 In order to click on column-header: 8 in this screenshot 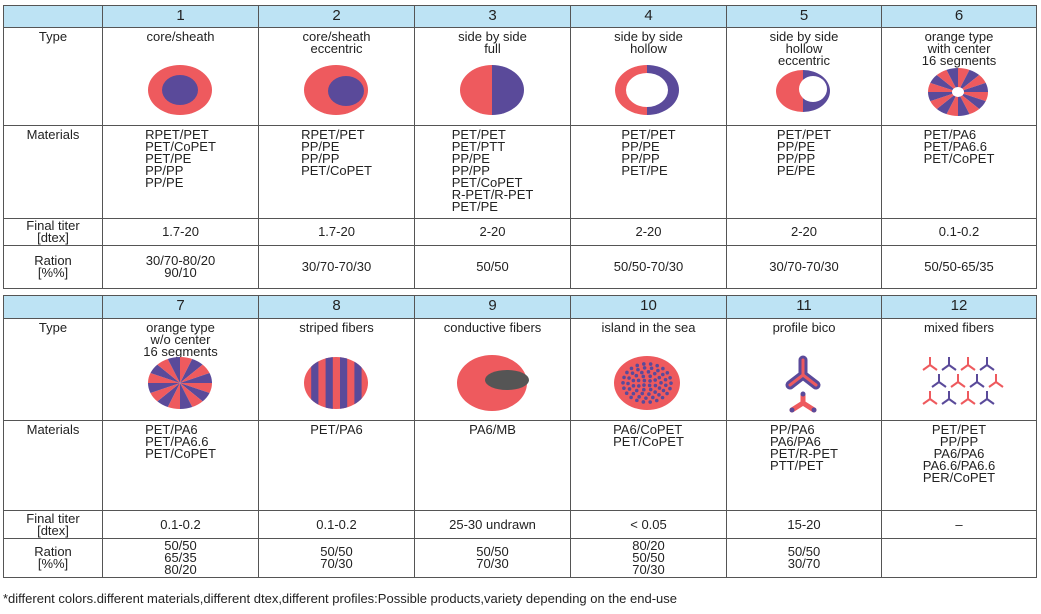, I will do `click(336, 307)`.